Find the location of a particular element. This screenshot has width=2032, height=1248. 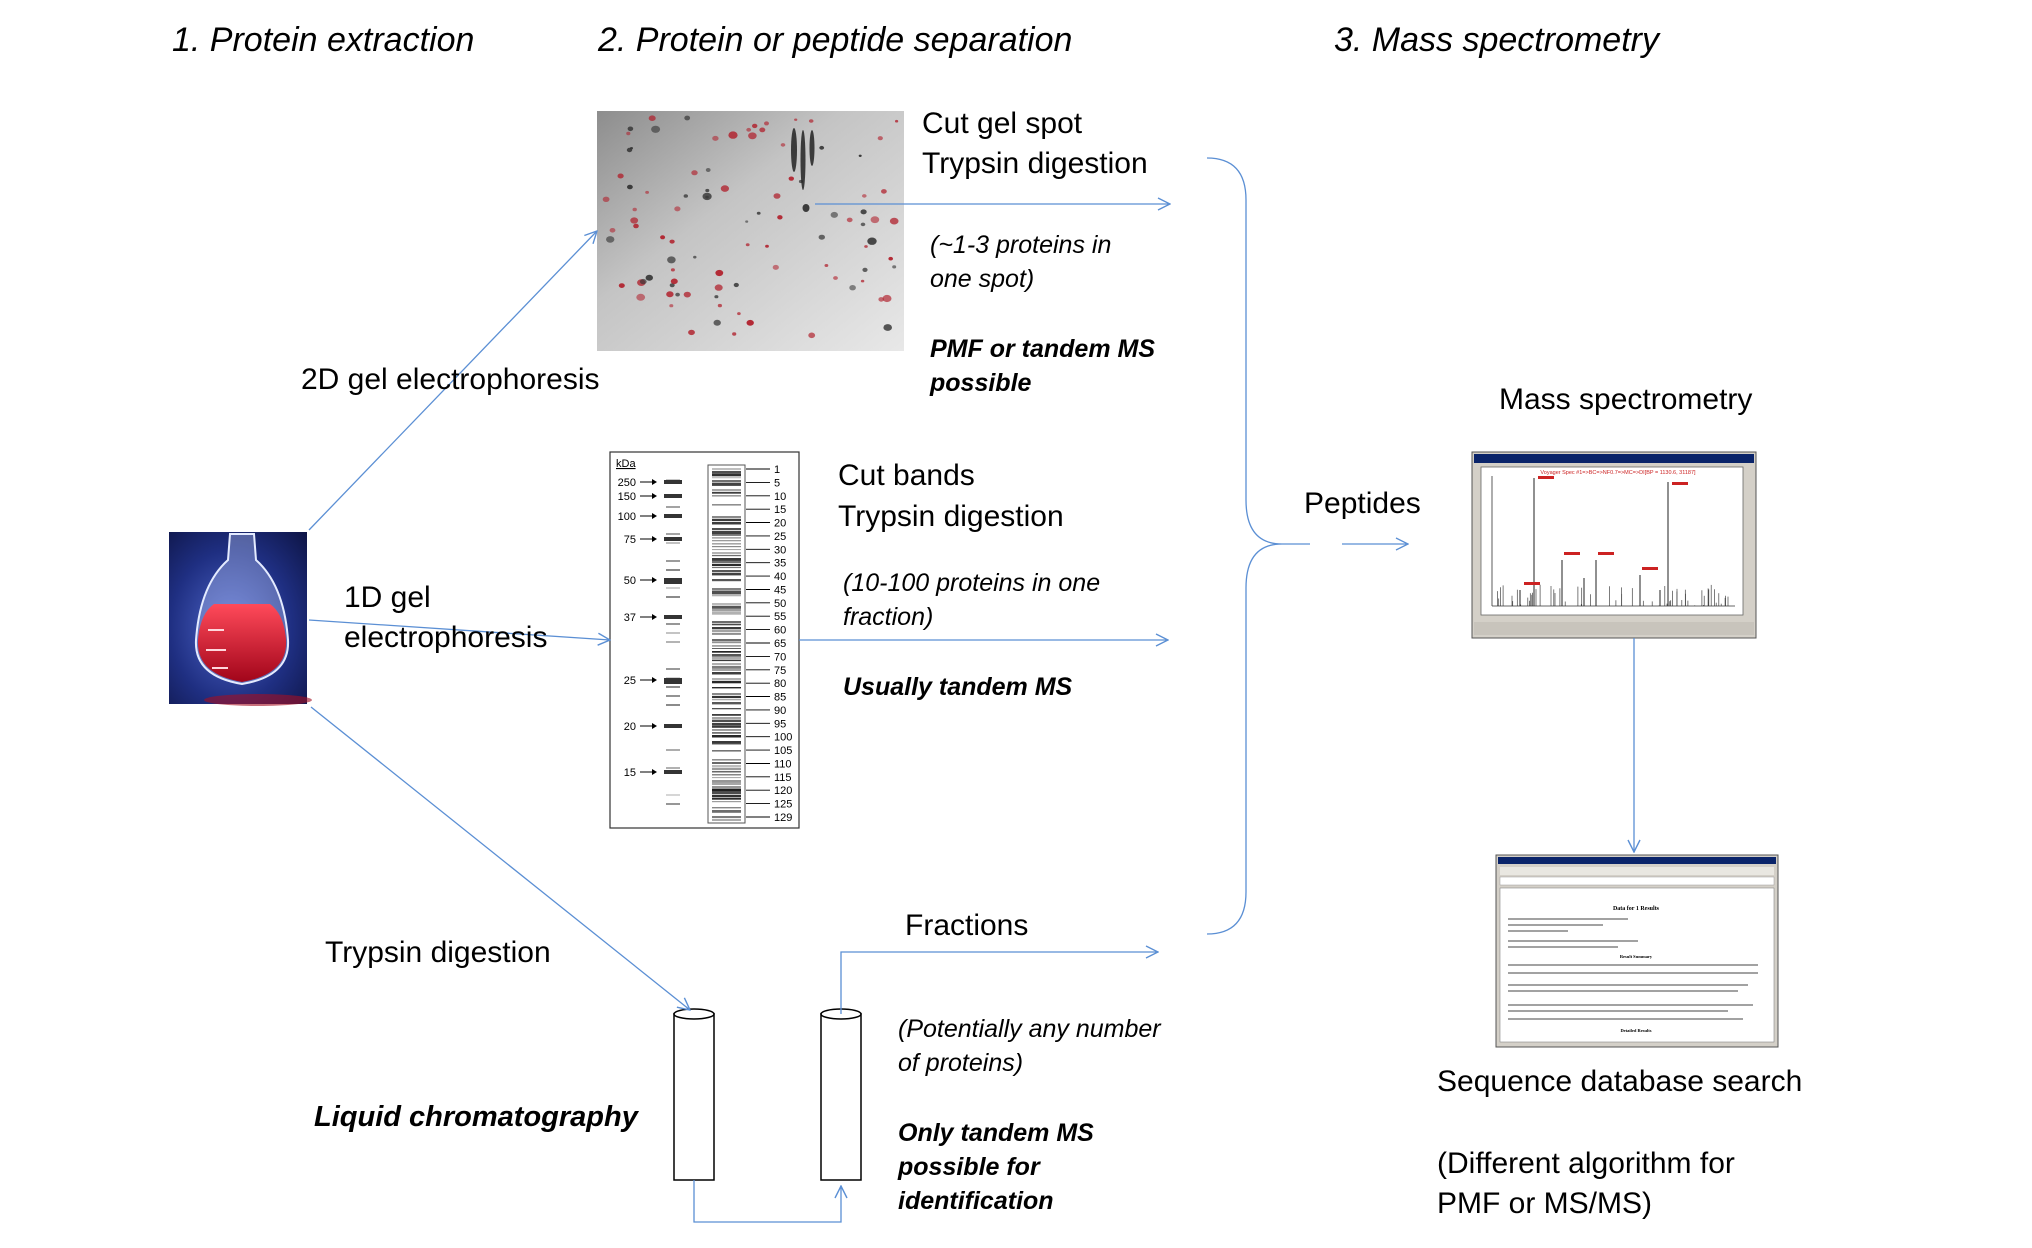

lane-tick-label: 75 is located at coordinates (780, 671).